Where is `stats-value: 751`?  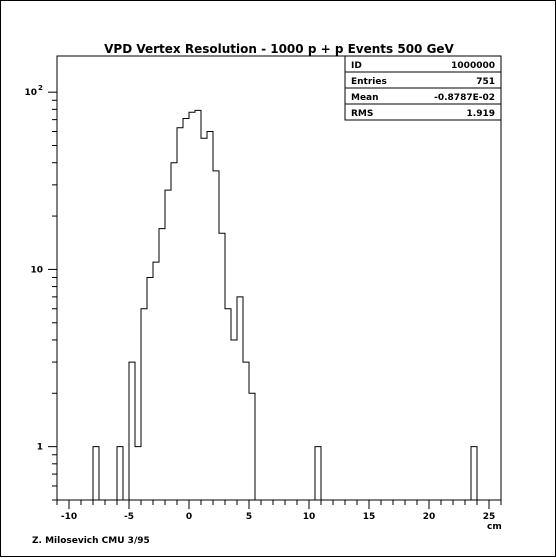 stats-value: 751 is located at coordinates (485, 82).